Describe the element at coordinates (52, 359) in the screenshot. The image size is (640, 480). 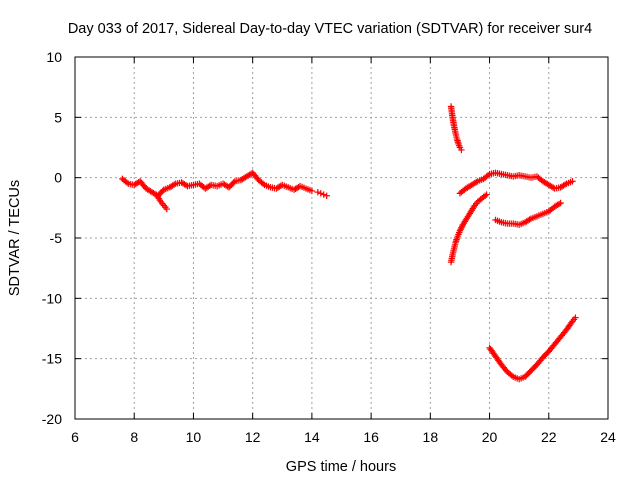
I see `y-tick-label: -15` at that location.